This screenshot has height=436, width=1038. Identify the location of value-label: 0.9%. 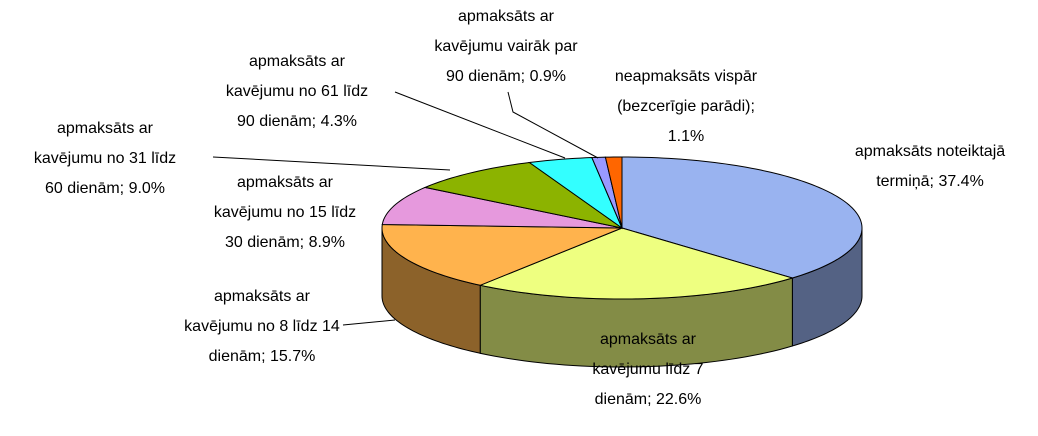
(543, 76).